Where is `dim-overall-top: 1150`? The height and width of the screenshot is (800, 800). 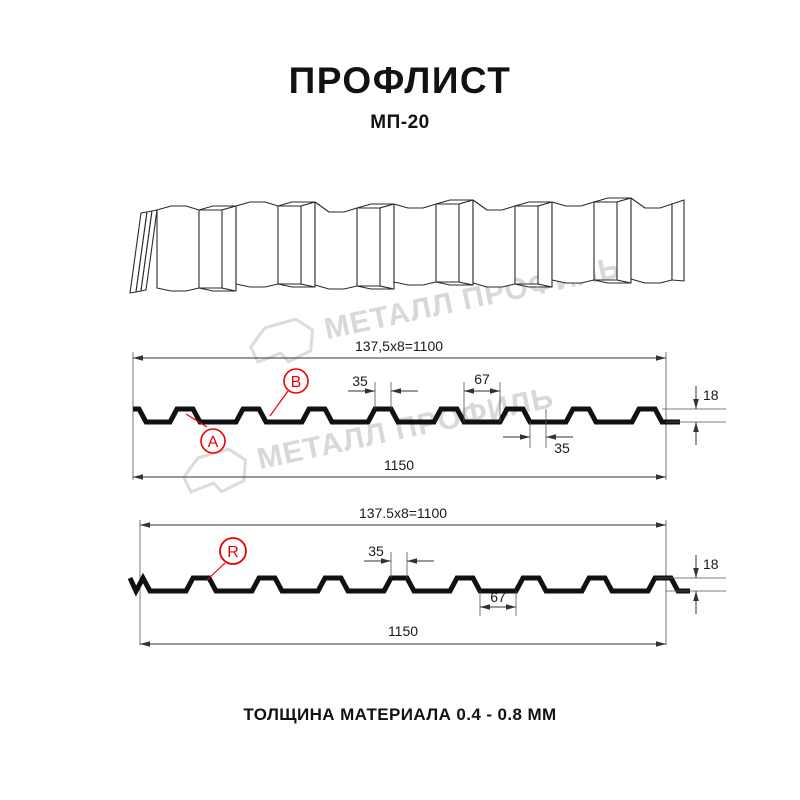 dim-overall-top: 1150 is located at coordinates (399, 468).